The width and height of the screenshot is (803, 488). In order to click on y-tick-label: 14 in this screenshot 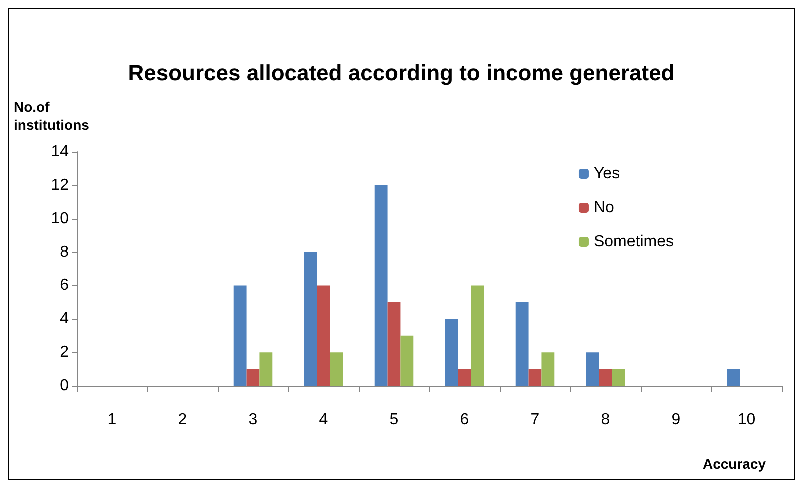, I will do `click(60, 152)`.